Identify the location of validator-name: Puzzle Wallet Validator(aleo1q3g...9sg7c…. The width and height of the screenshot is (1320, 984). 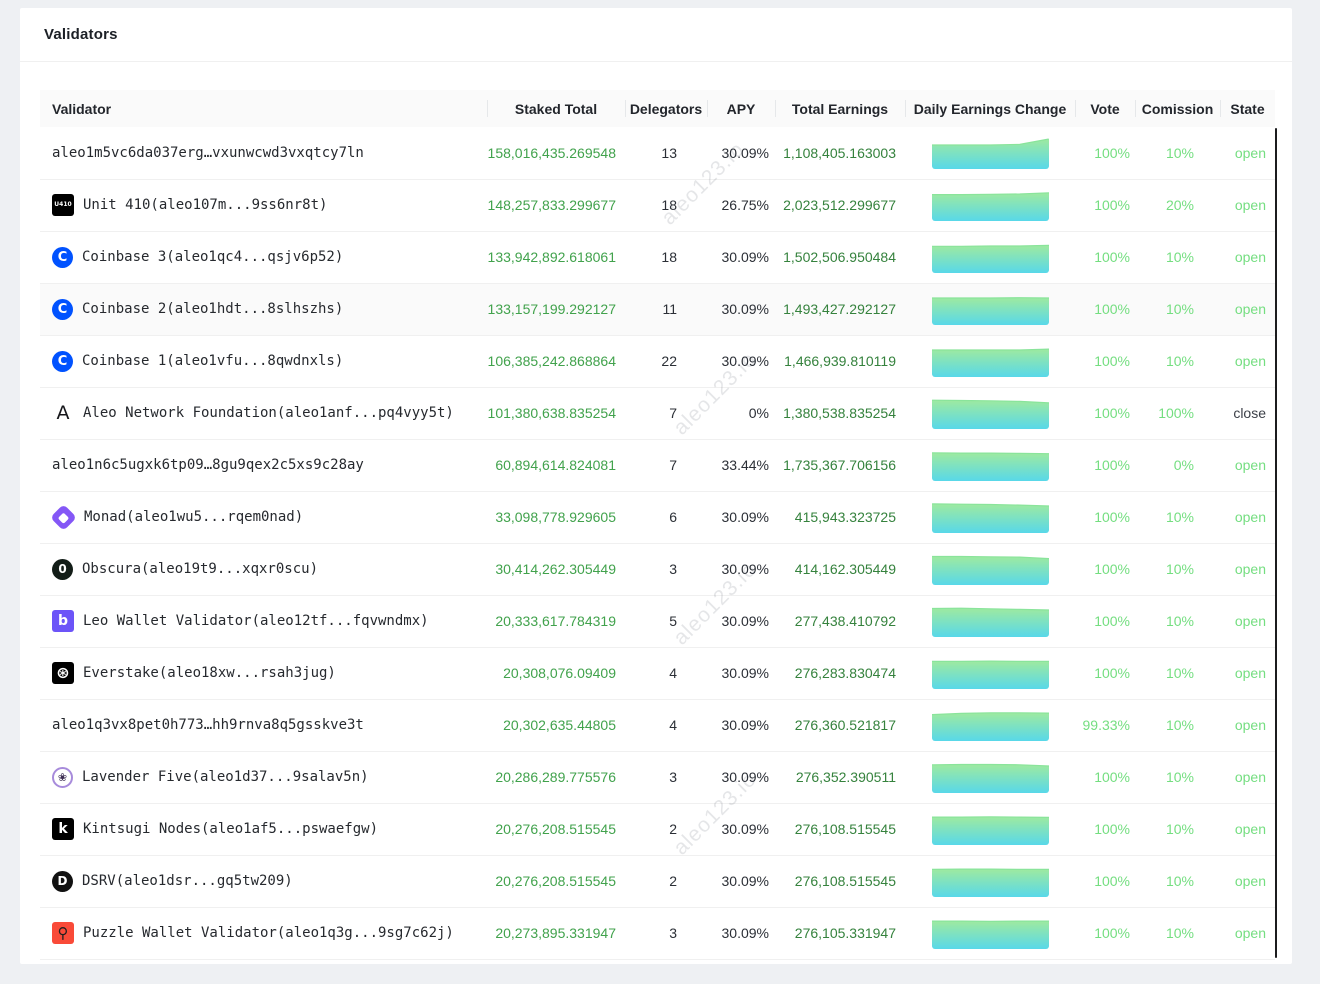
(268, 933).